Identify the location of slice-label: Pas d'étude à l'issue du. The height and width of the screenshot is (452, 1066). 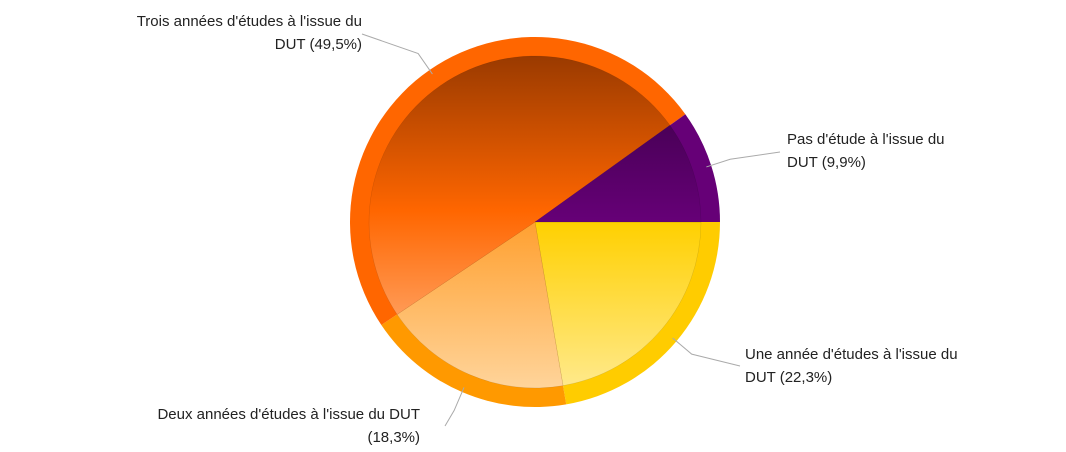
(866, 139).